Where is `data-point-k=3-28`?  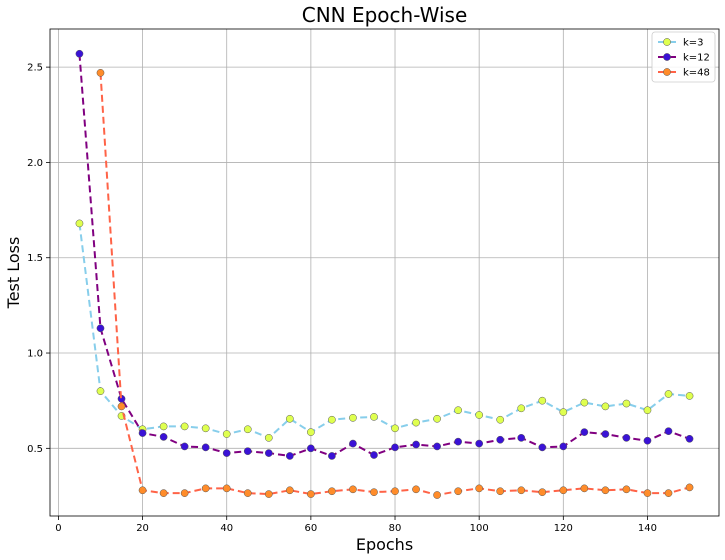
data-point-k=3-28 is located at coordinates (668, 394).